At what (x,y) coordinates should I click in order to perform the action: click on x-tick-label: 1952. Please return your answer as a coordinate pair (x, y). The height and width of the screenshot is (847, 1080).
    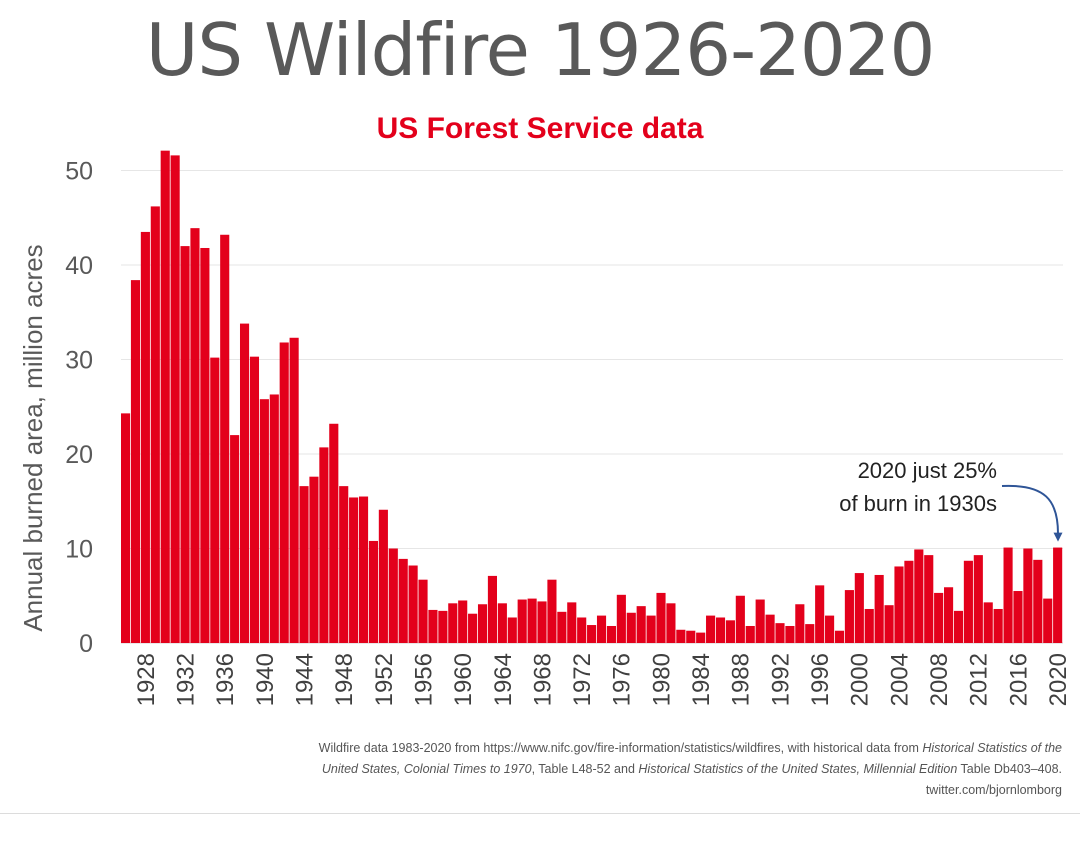
    Looking at the image, I should click on (384, 679).